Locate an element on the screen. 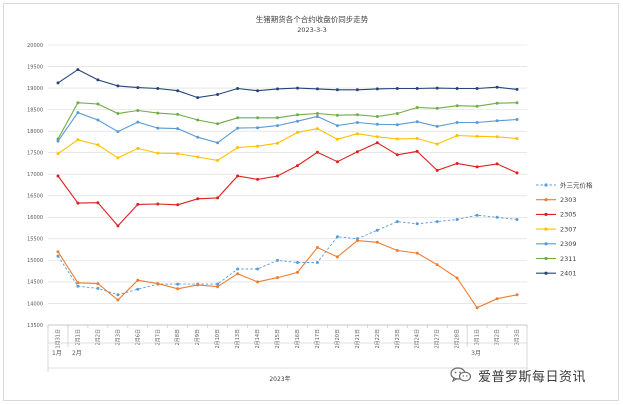 The image size is (623, 405). x-tick-label: 2月23日 is located at coordinates (398, 339).